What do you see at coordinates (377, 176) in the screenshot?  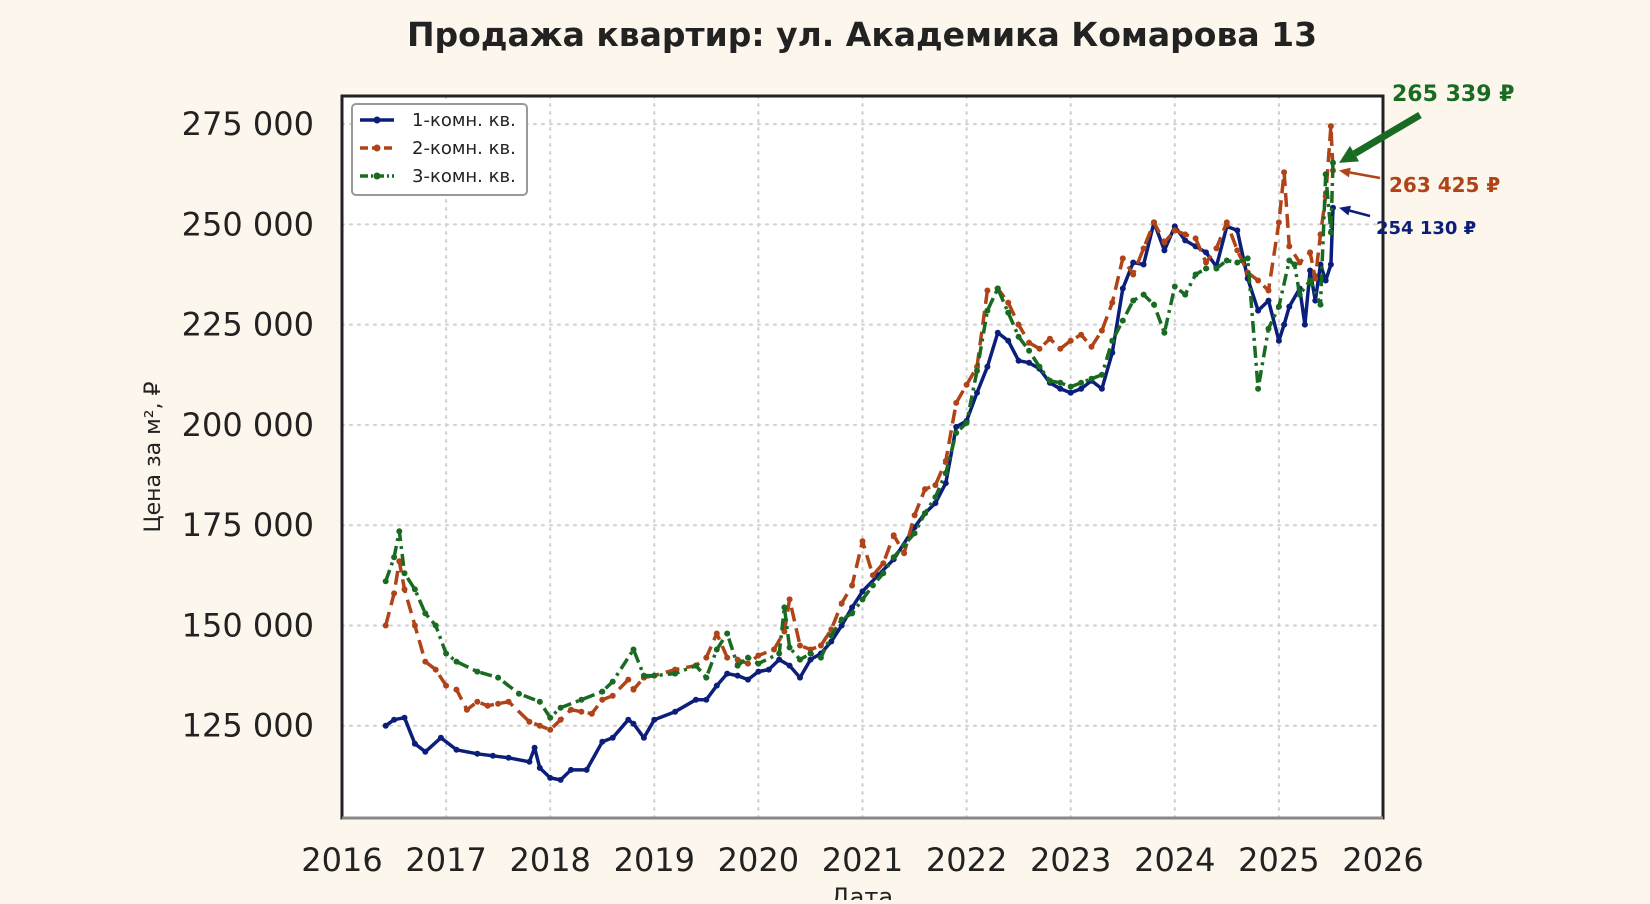 I see `legend-marker` at bounding box center [377, 176].